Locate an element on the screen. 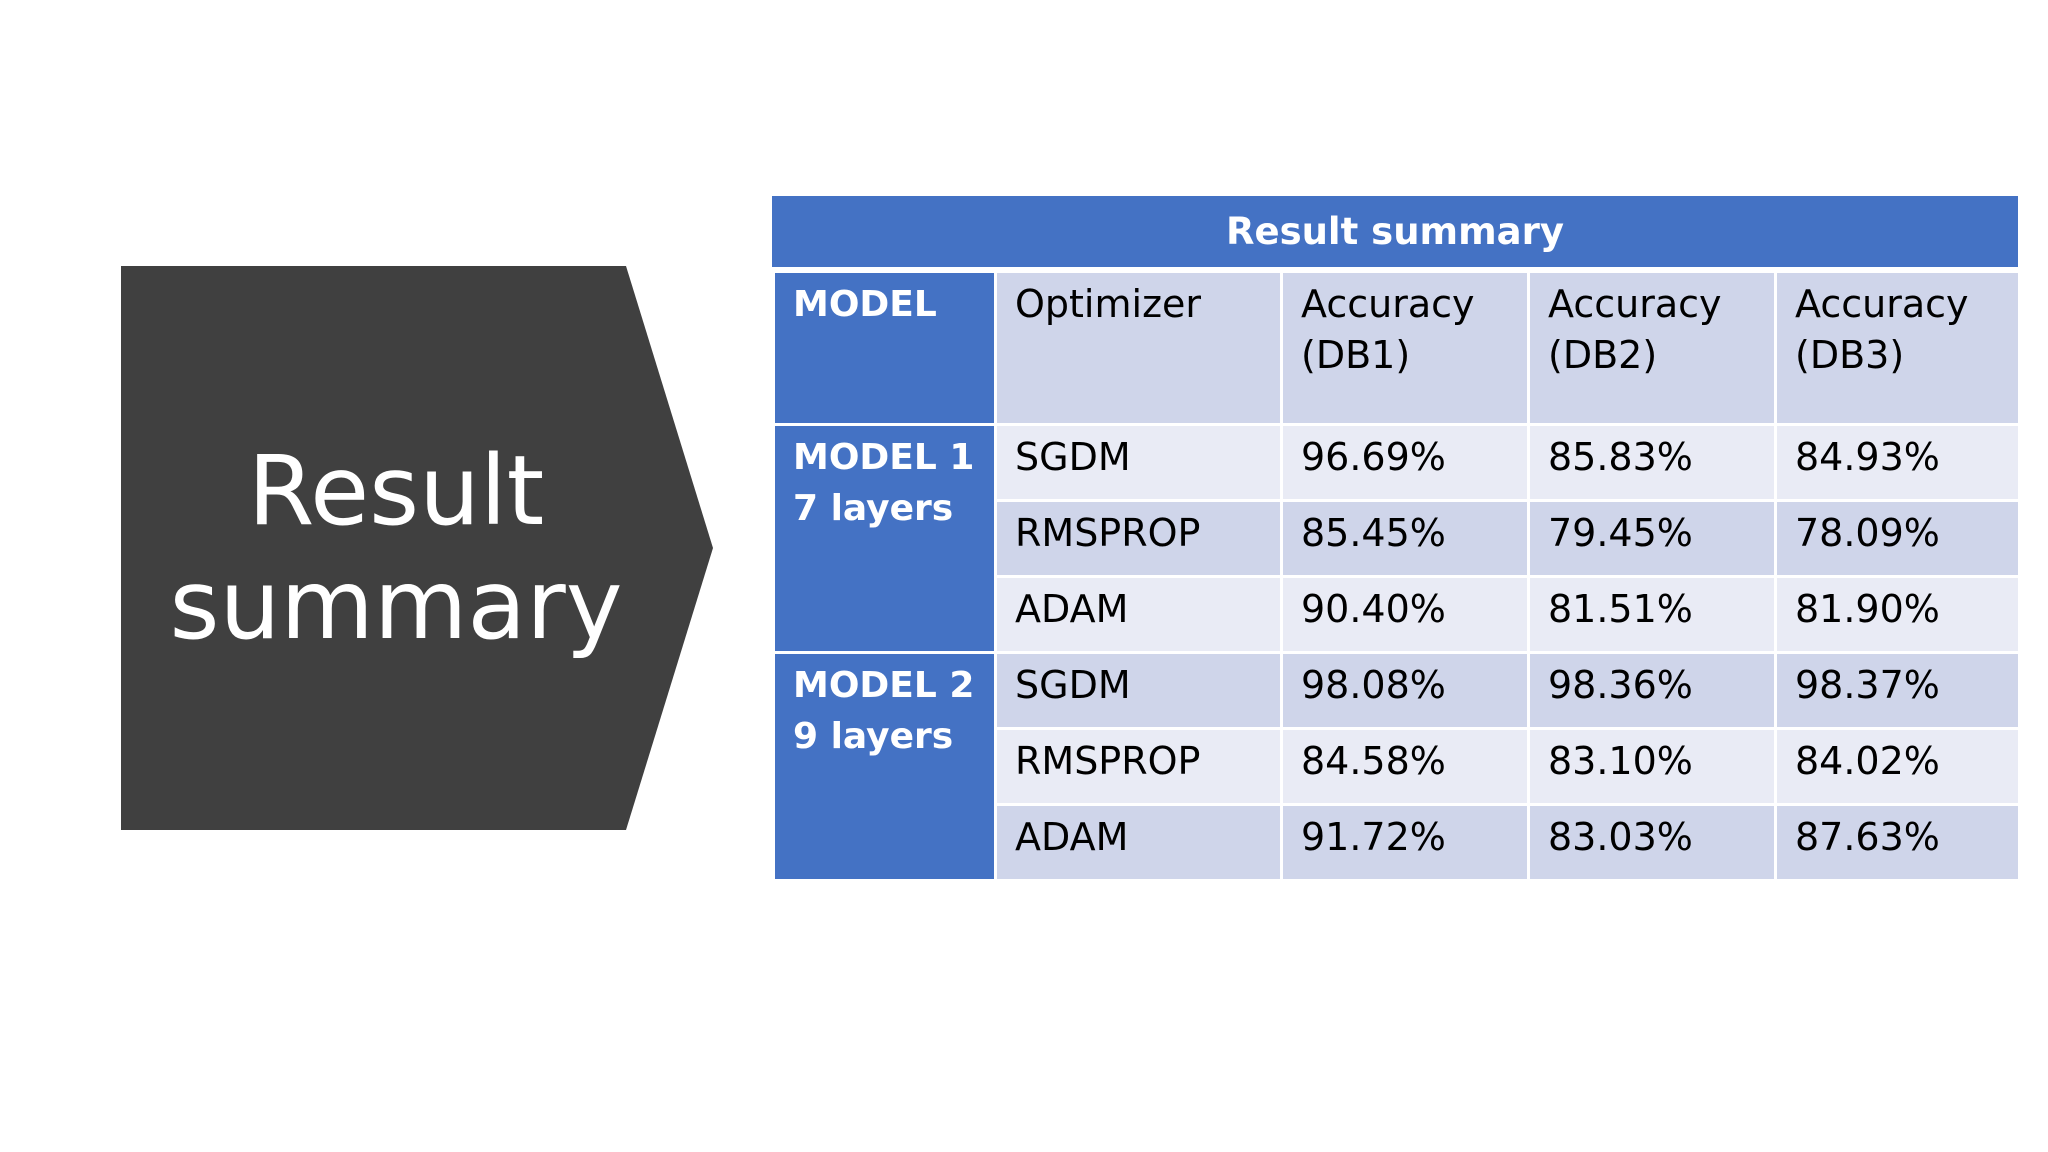 This screenshot has height=1152, width=2048. table-row: RMSPROP 85.45% 79.45% 78.09% is located at coordinates (1397, 538).